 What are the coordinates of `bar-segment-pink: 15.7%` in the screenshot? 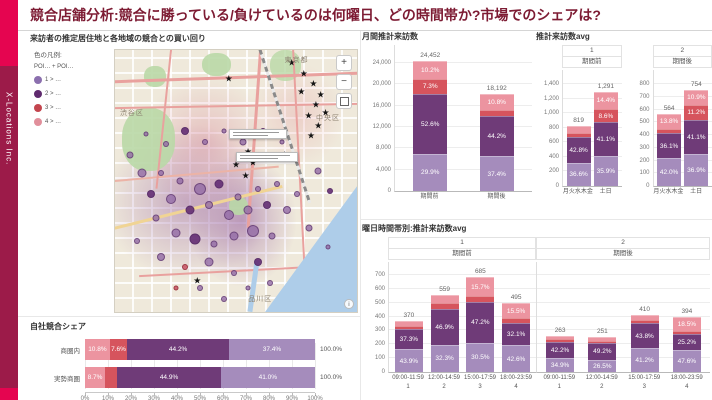 It's located at (480, 287).